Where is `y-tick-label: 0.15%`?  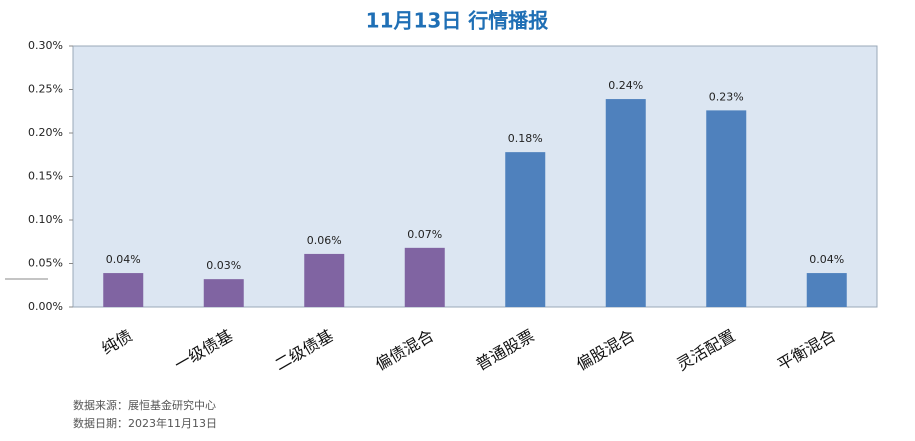
y-tick-label: 0.15% is located at coordinates (45, 176).